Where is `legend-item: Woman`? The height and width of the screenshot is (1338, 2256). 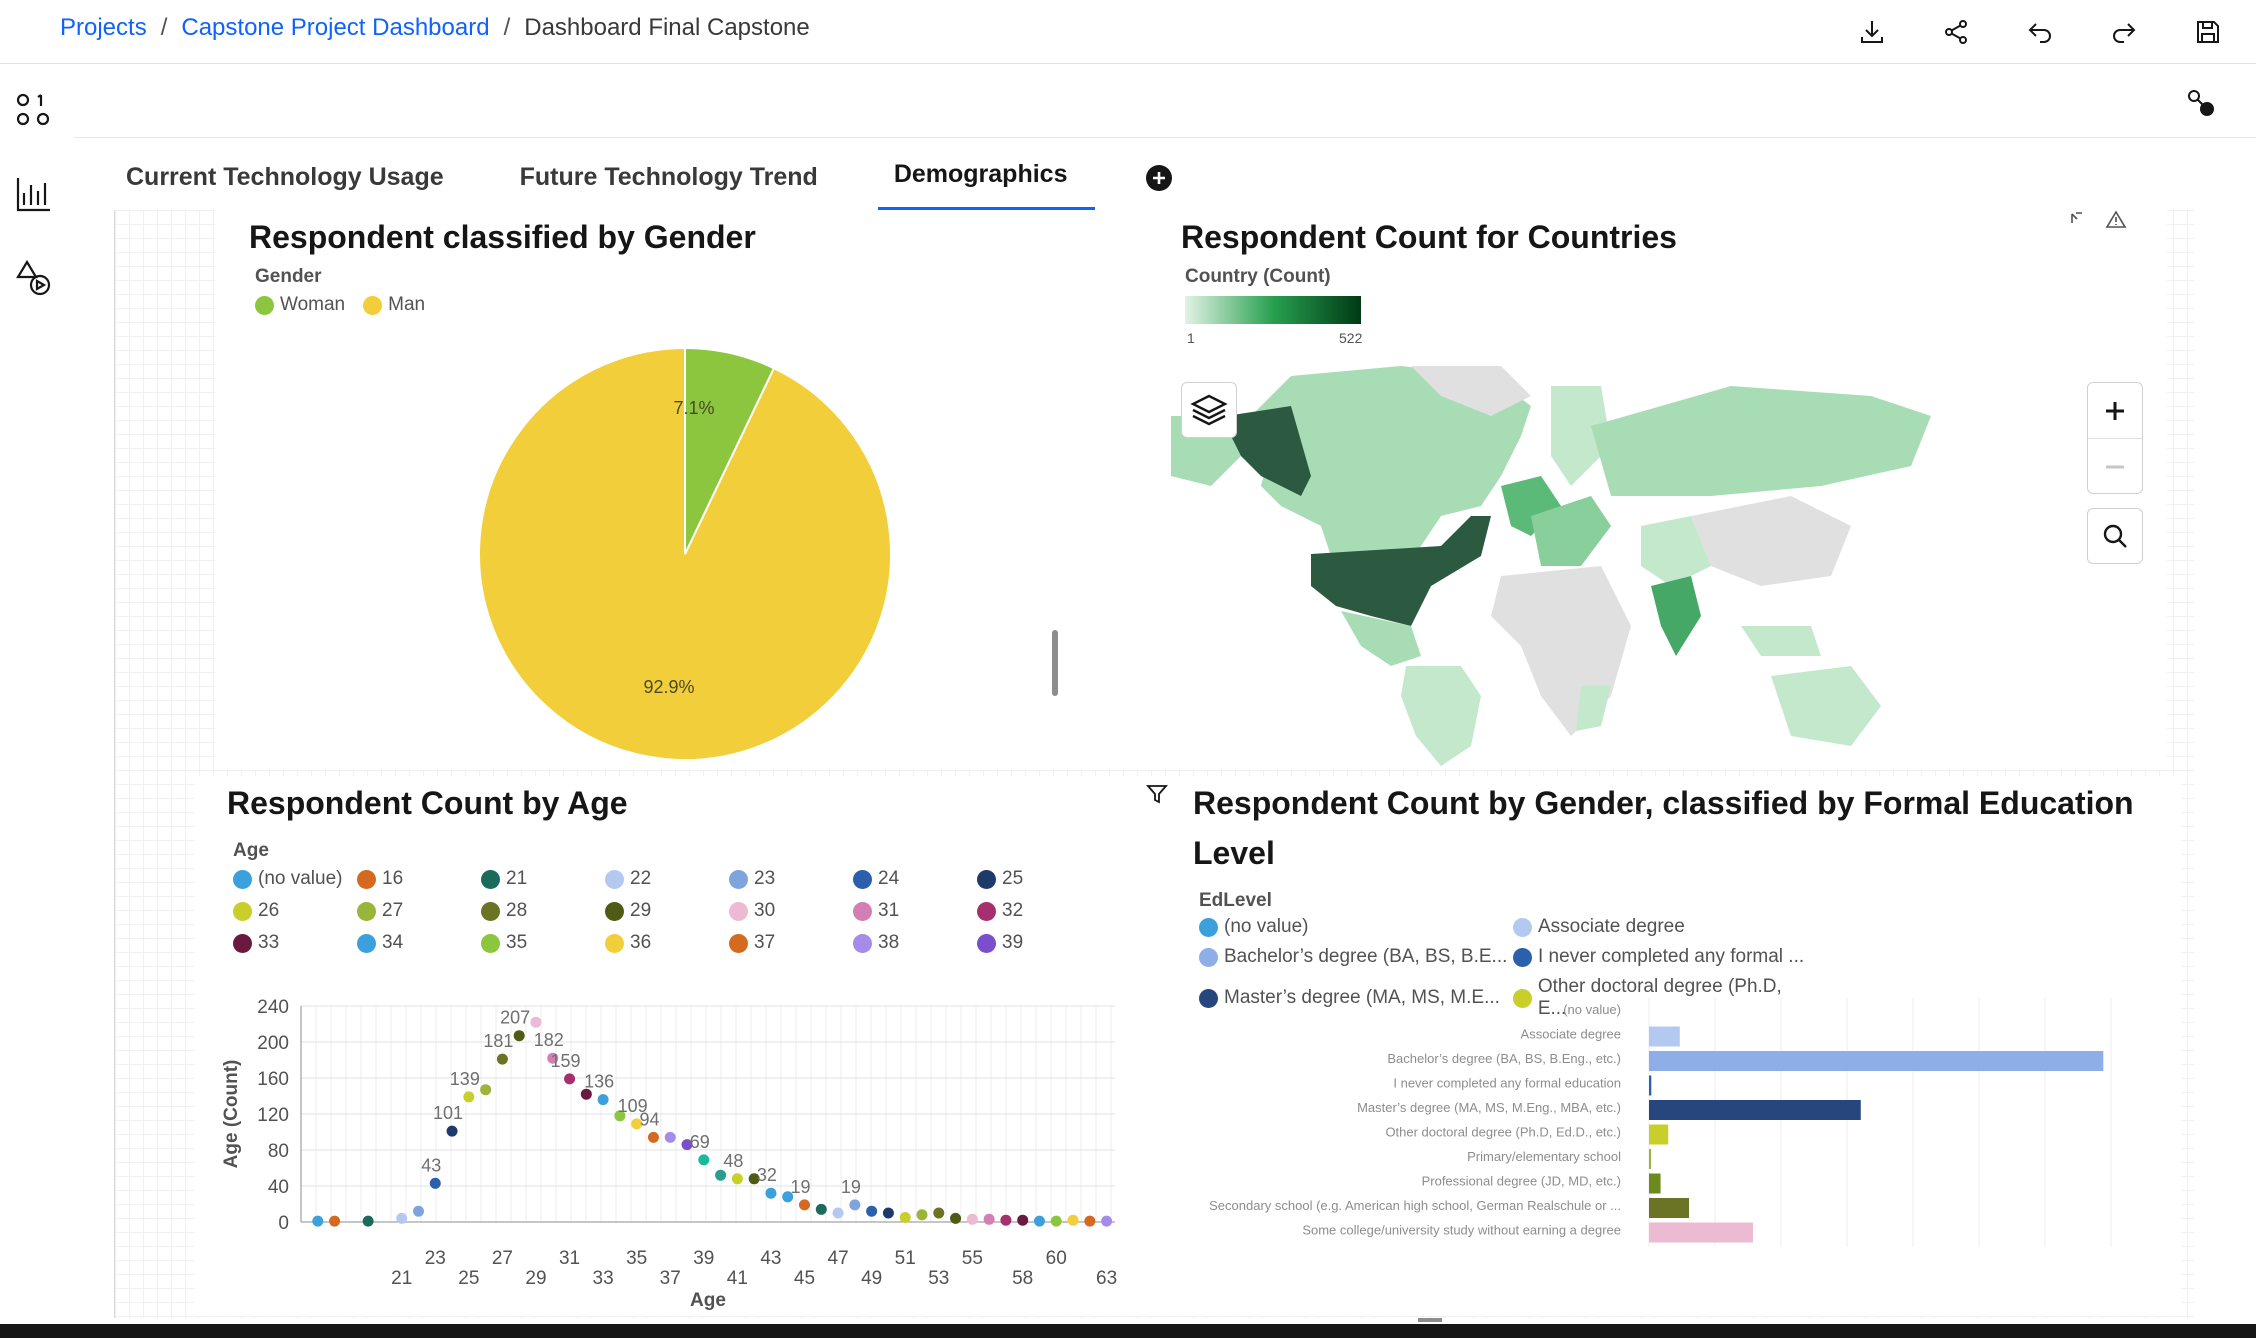
legend-item: Woman is located at coordinates (300, 305).